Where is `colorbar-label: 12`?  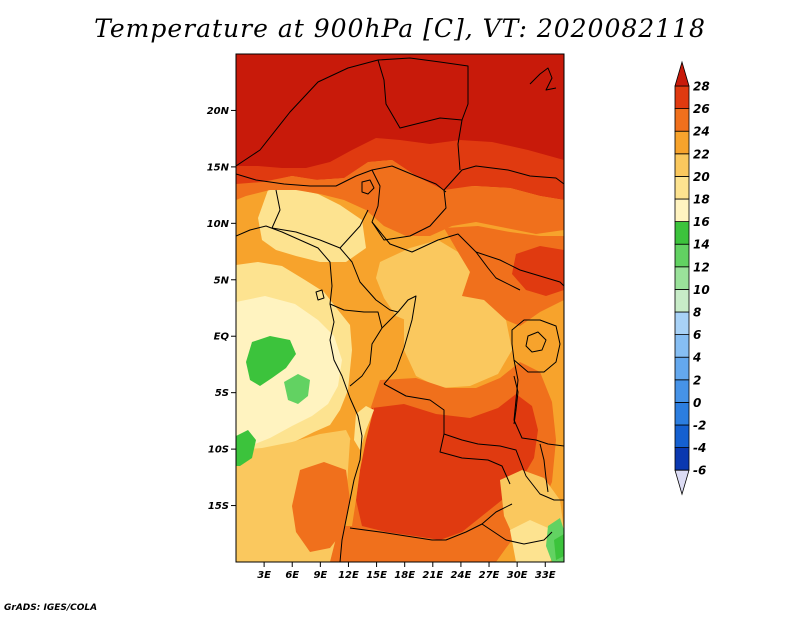 colorbar-label: 12 is located at coordinates (701, 267).